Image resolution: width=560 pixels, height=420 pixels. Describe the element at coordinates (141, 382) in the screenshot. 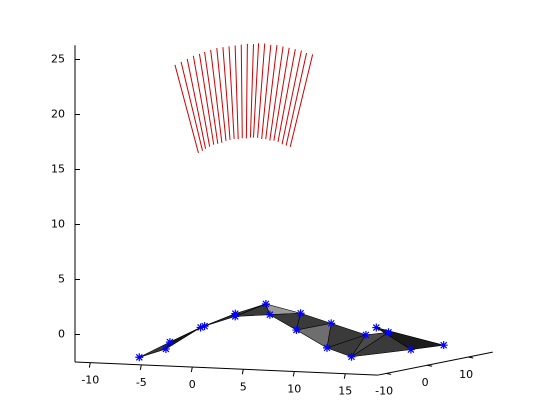

I see `x-tick-label: -5` at that location.